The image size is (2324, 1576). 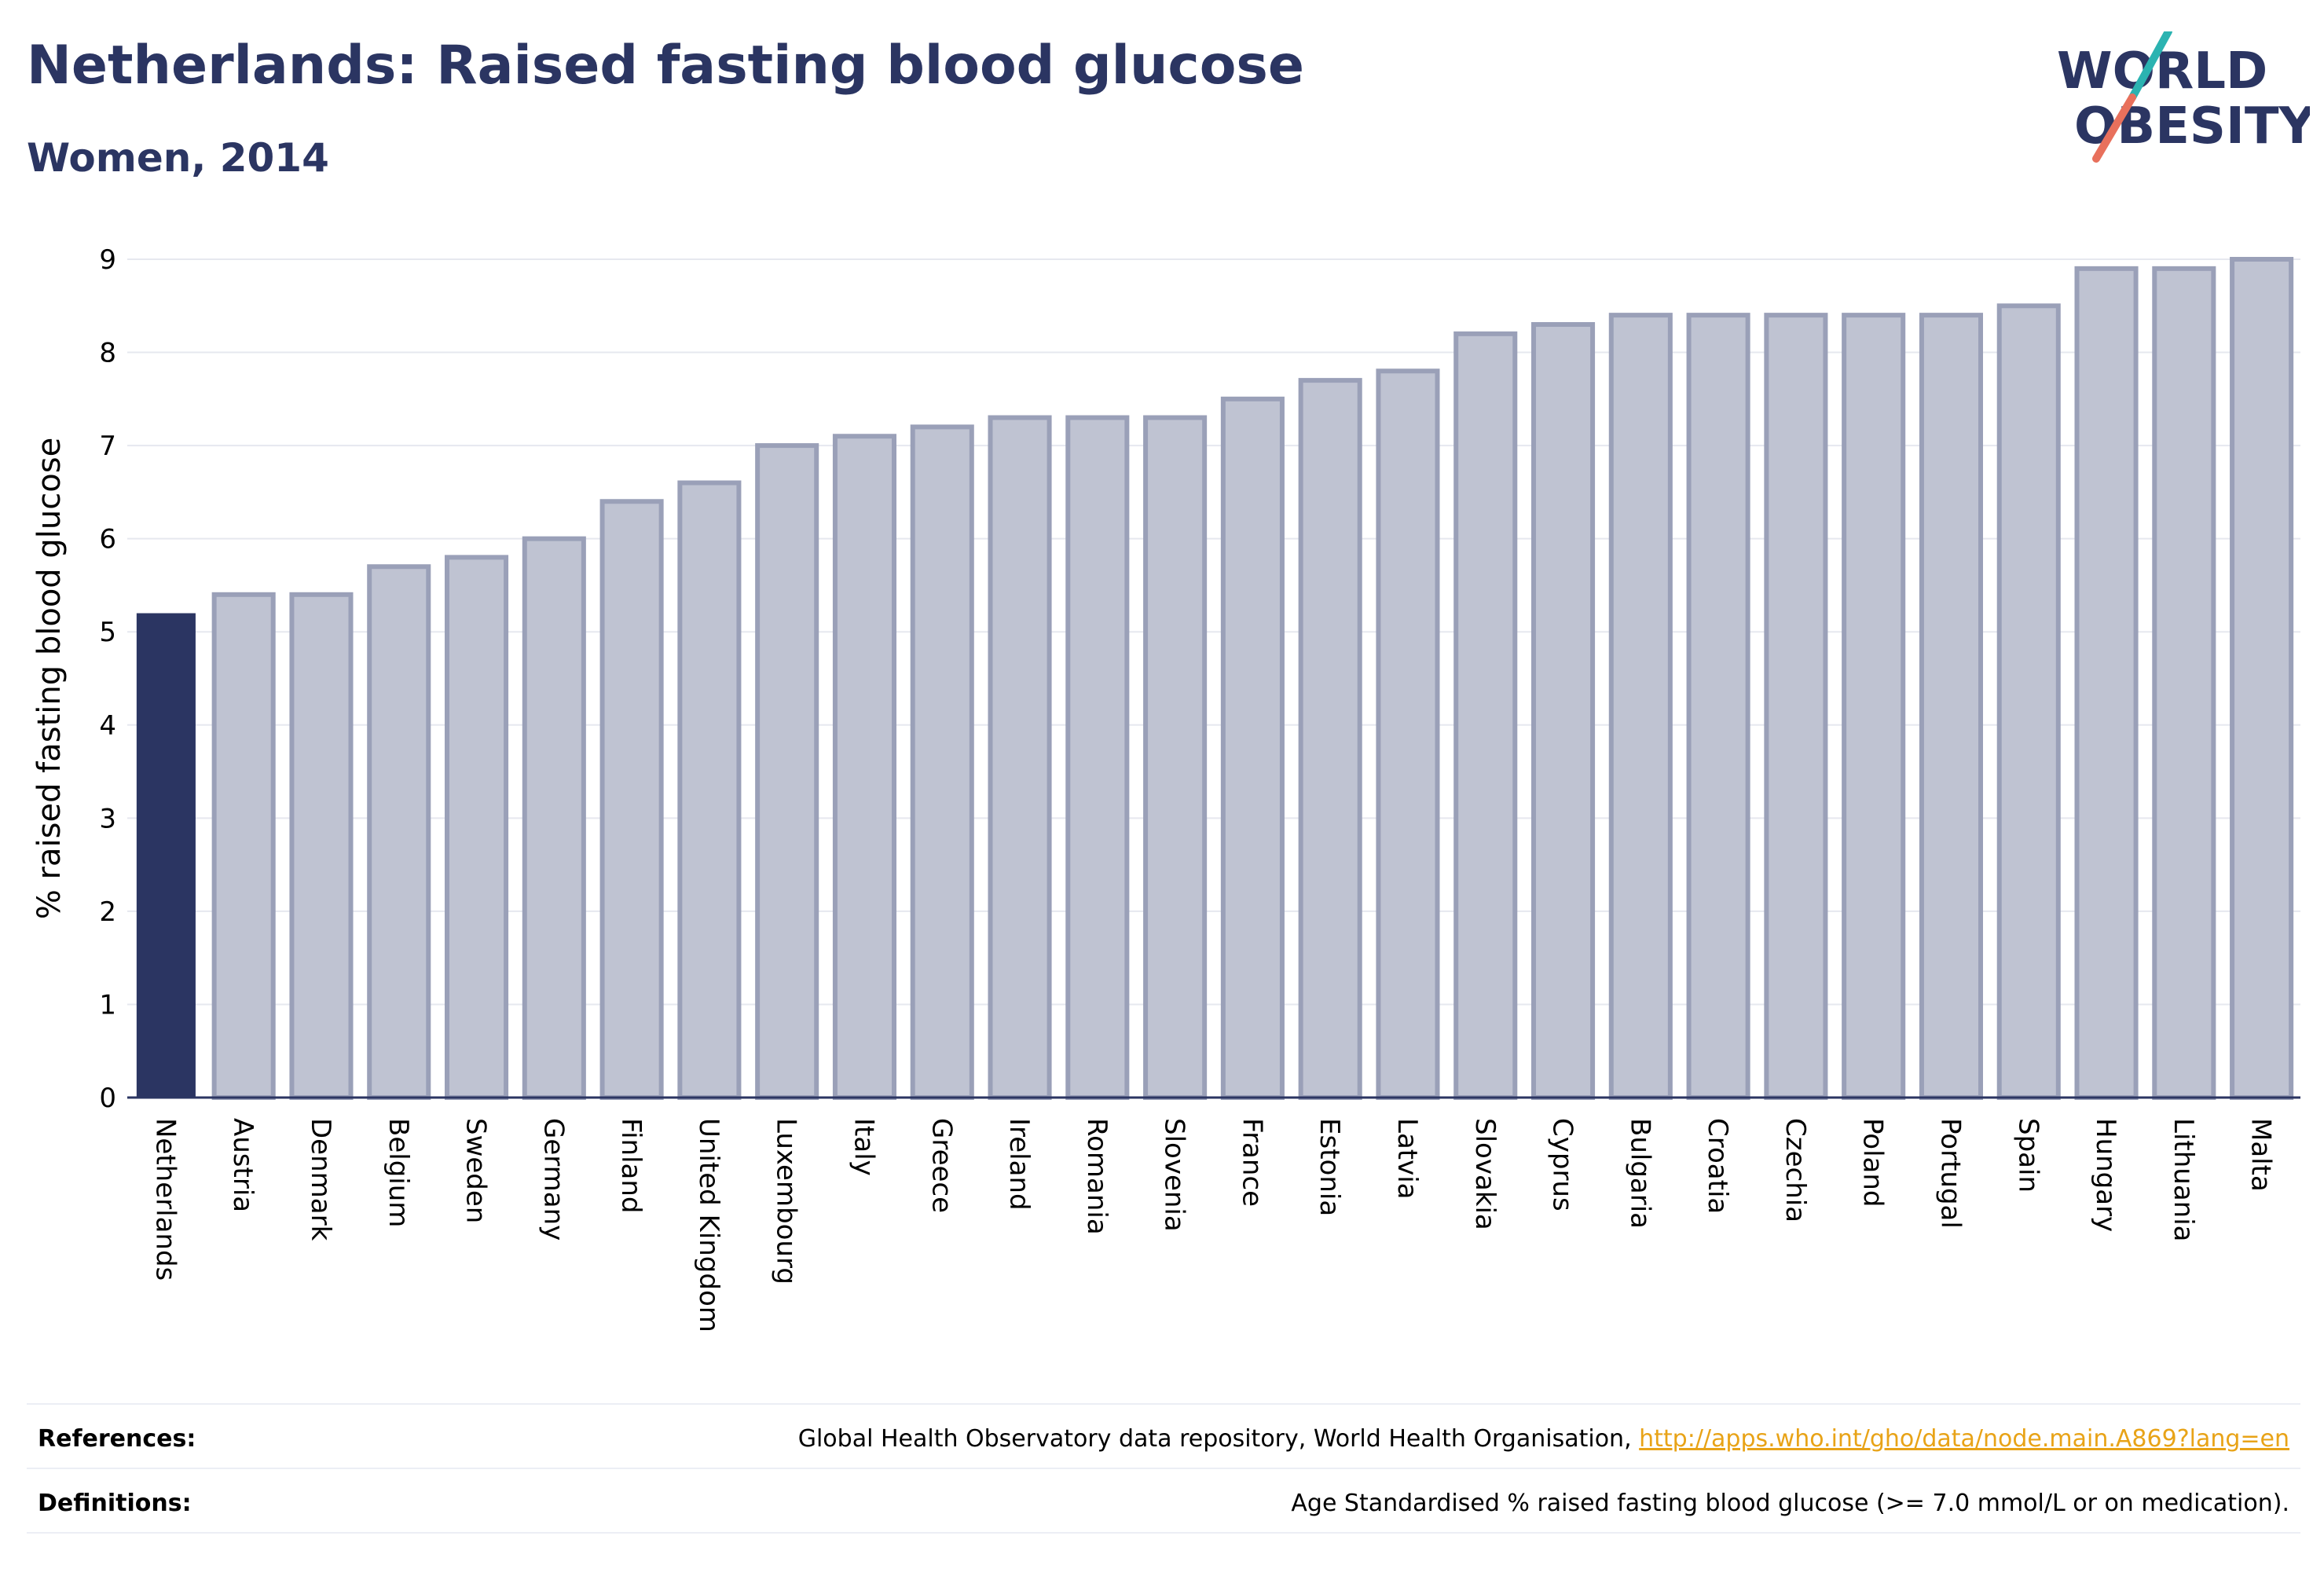 I want to click on logo-line1: WORLD, so click(x=2162, y=71).